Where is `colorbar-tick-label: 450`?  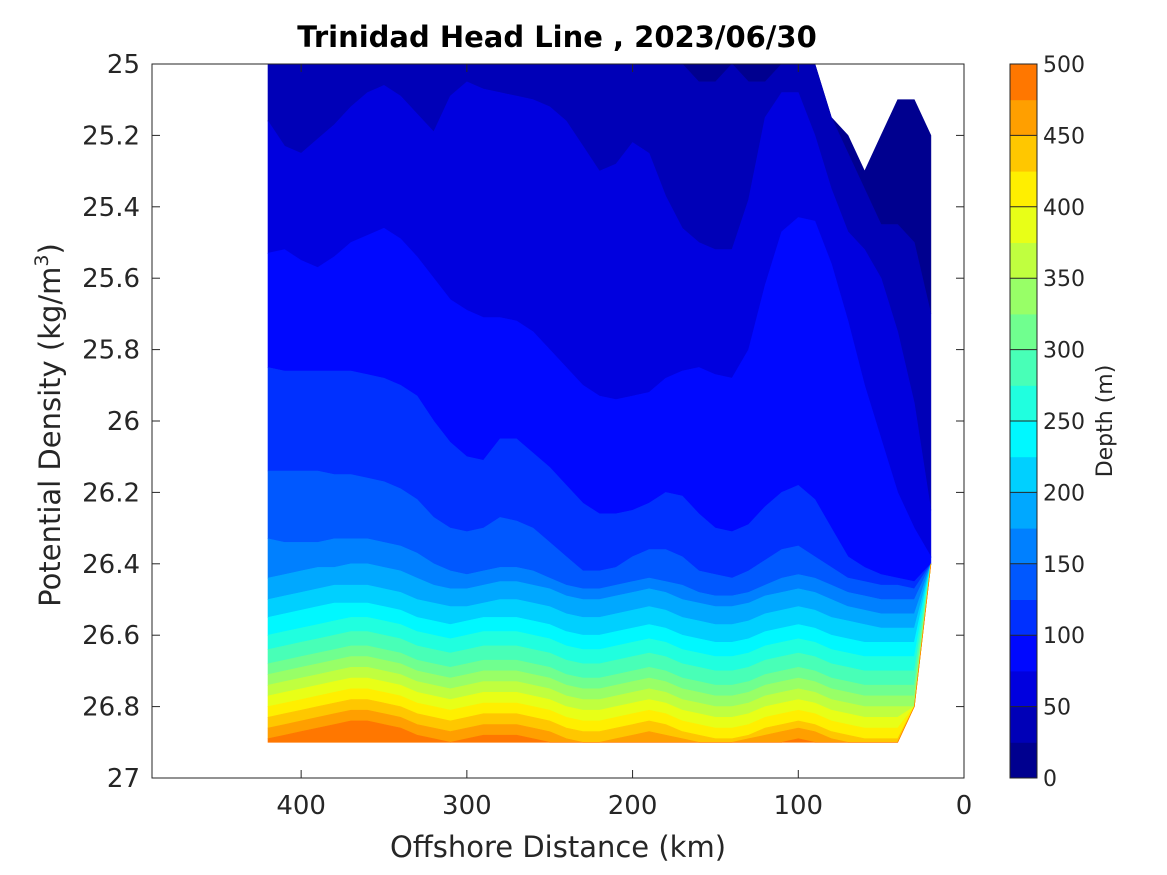 colorbar-tick-label: 450 is located at coordinates (1064, 136).